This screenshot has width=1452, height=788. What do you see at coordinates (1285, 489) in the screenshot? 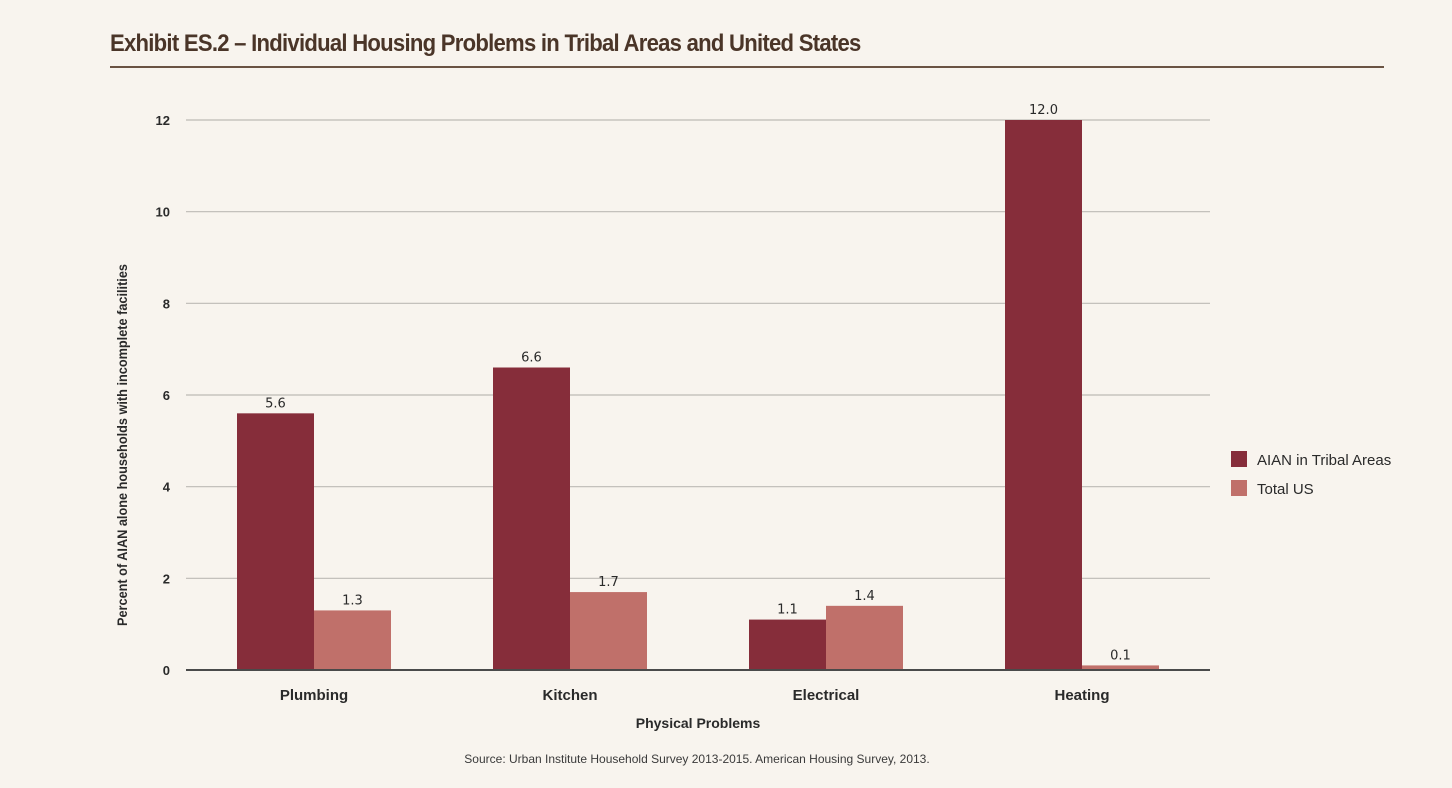
I see `legend-label: Total US` at bounding box center [1285, 489].